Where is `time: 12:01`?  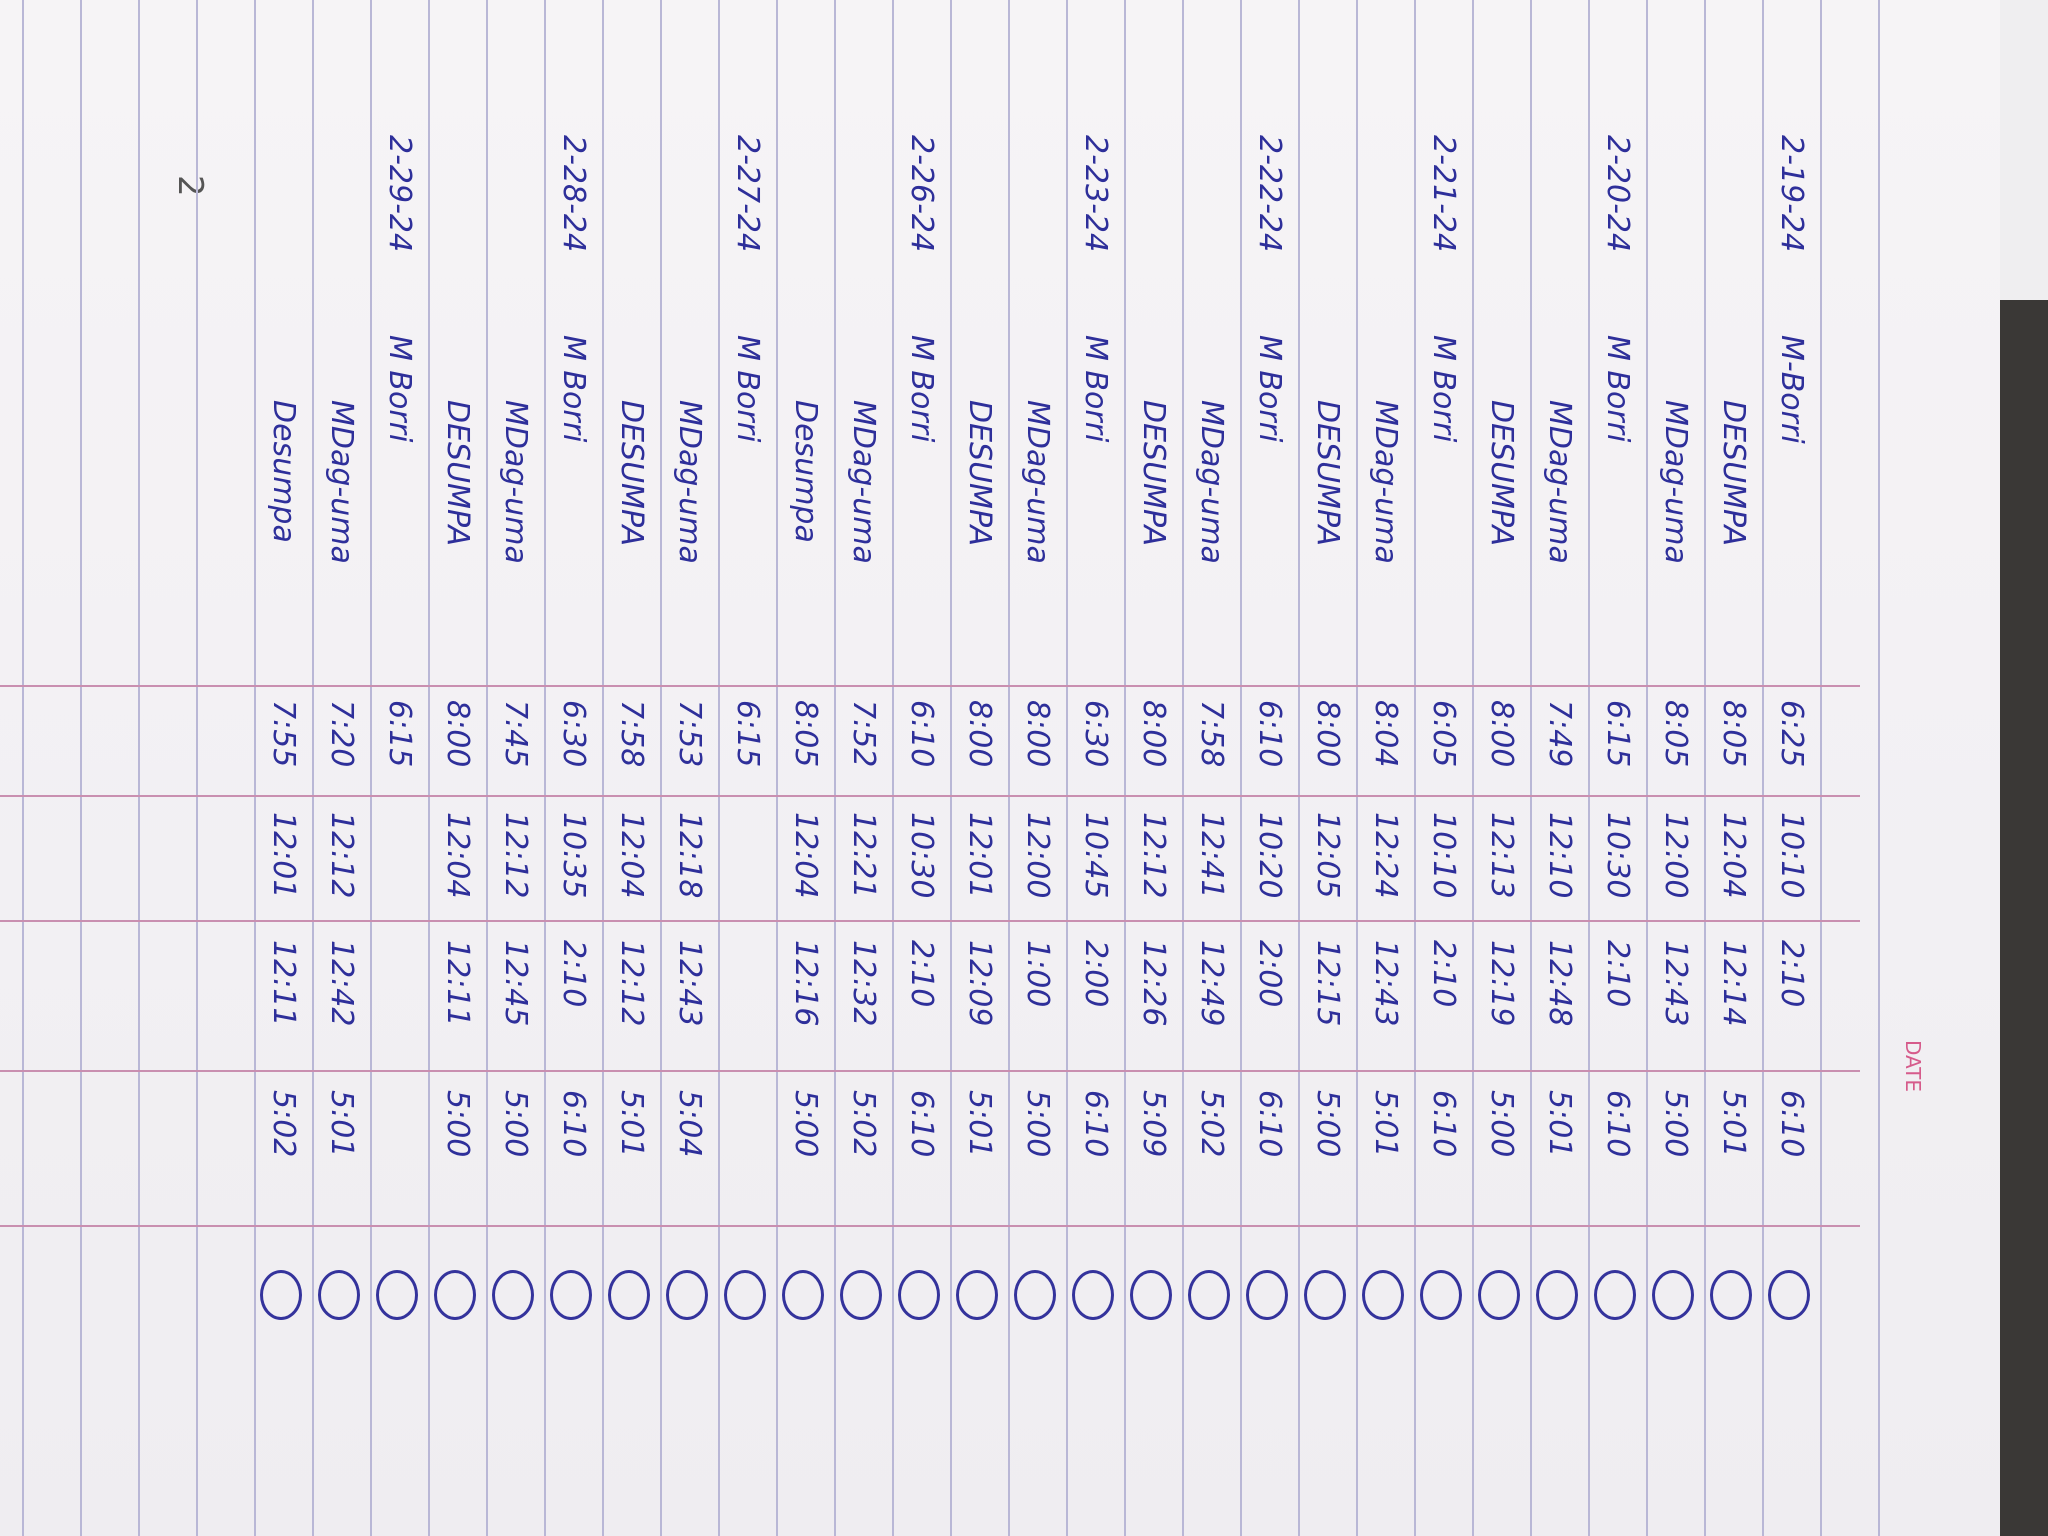
time: 12:01 is located at coordinates (283, 855).